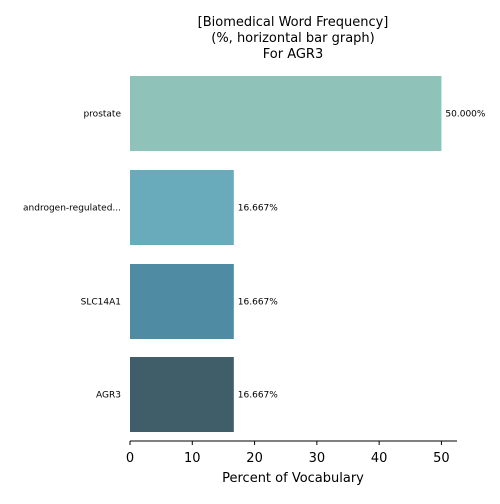  What do you see at coordinates (258, 396) in the screenshot?
I see `value-label-3: 16.667%` at bounding box center [258, 396].